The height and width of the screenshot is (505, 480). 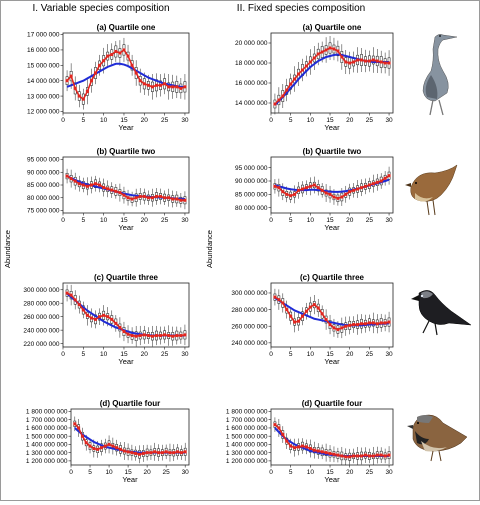 I want to click on y-tick-label: 1 300 000 000, so click(x=47, y=453).